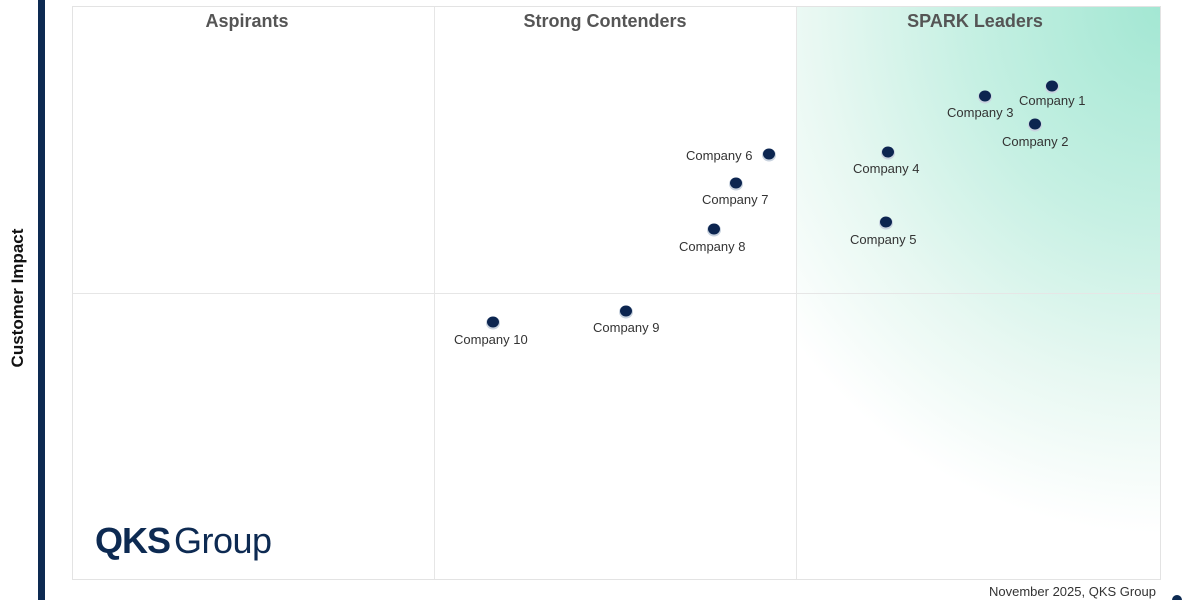 The height and width of the screenshot is (600, 1200). What do you see at coordinates (133, 540) in the screenshot?
I see `logo-bold-text: QKS` at bounding box center [133, 540].